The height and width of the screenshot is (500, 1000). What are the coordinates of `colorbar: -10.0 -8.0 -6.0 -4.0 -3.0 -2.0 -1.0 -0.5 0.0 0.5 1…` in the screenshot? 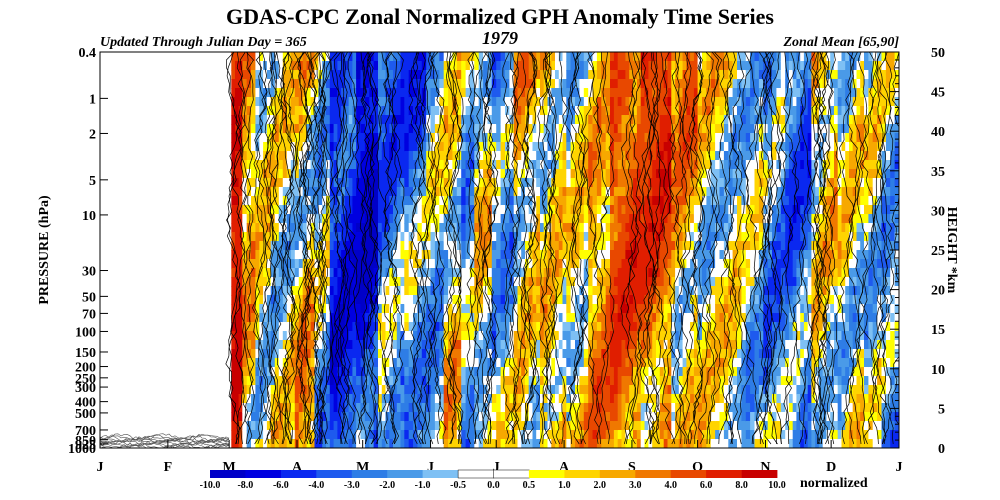 It's located at (493, 480).